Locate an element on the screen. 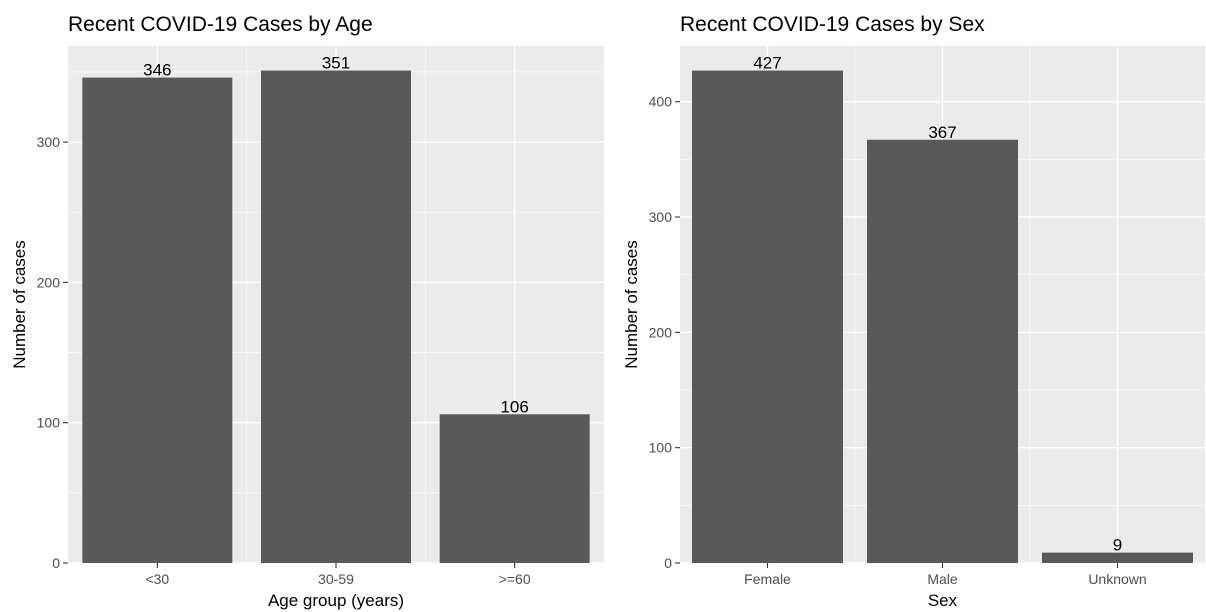 Image resolution: width=1206 pixels, height=612 pixels. bar-value-label: 106 is located at coordinates (514, 406).